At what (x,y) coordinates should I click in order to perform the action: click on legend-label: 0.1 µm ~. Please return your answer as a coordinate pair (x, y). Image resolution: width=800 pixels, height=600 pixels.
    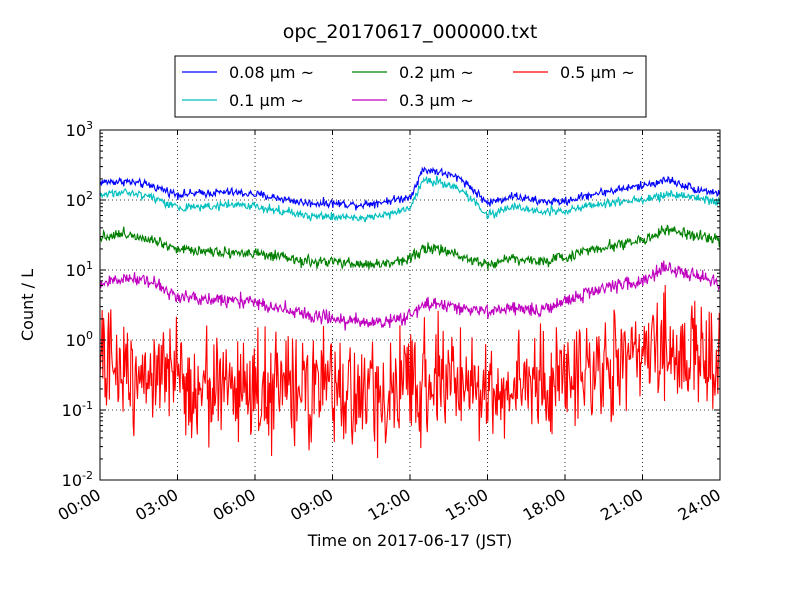
    Looking at the image, I should click on (266, 100).